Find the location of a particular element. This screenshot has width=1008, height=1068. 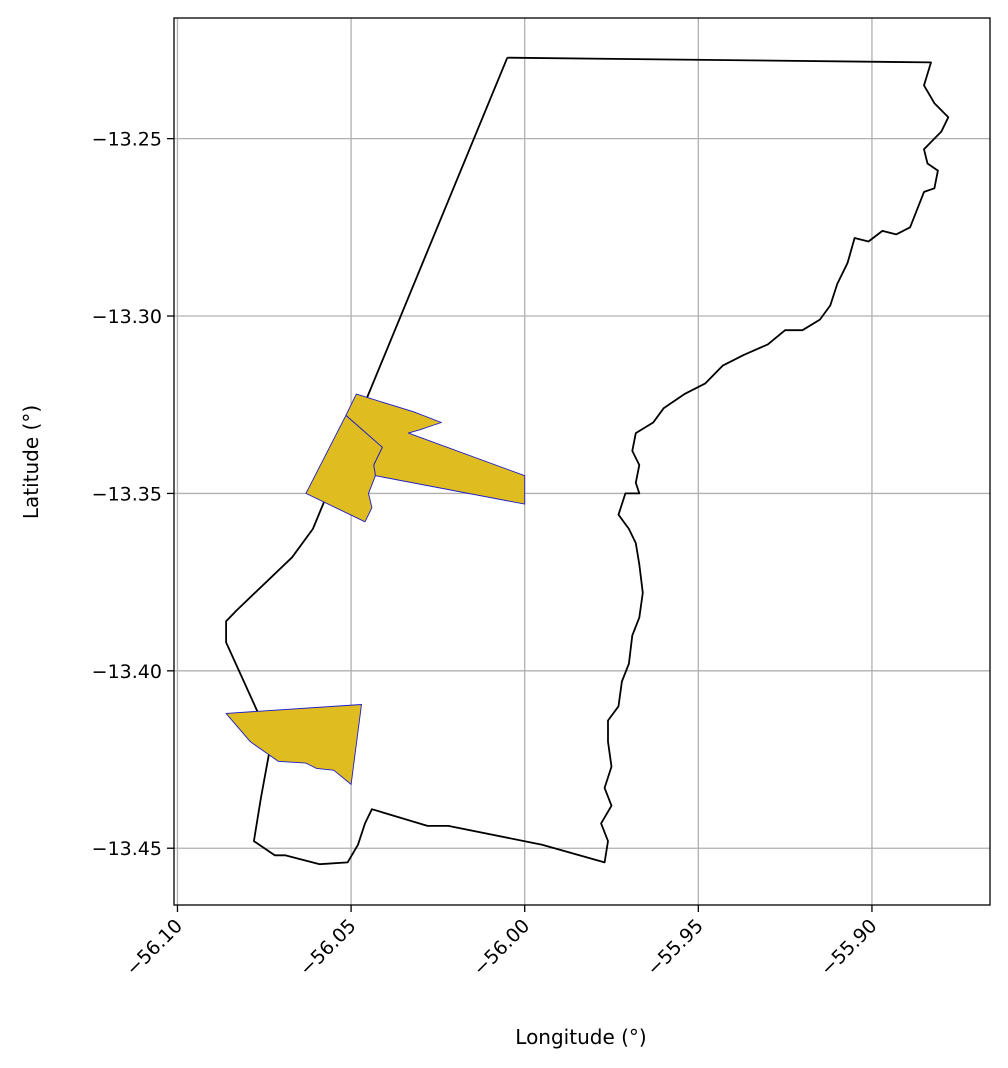

y-tick-label: −13.25 is located at coordinates (127, 140).